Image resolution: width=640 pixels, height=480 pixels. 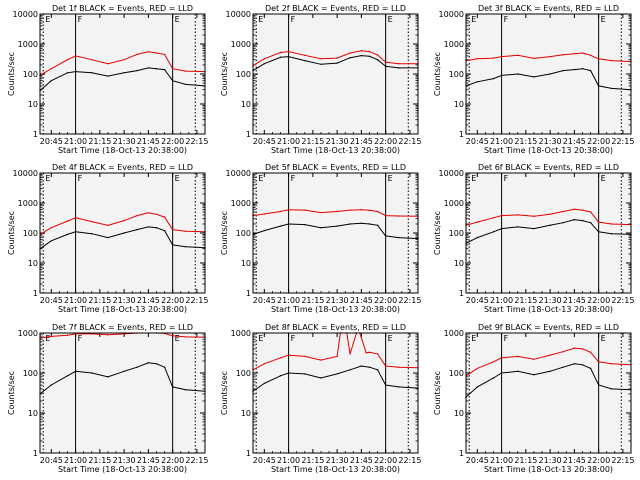 I want to click on chart-title: Det 3f BLACK = Events, RED = LLD, so click(x=548, y=8).